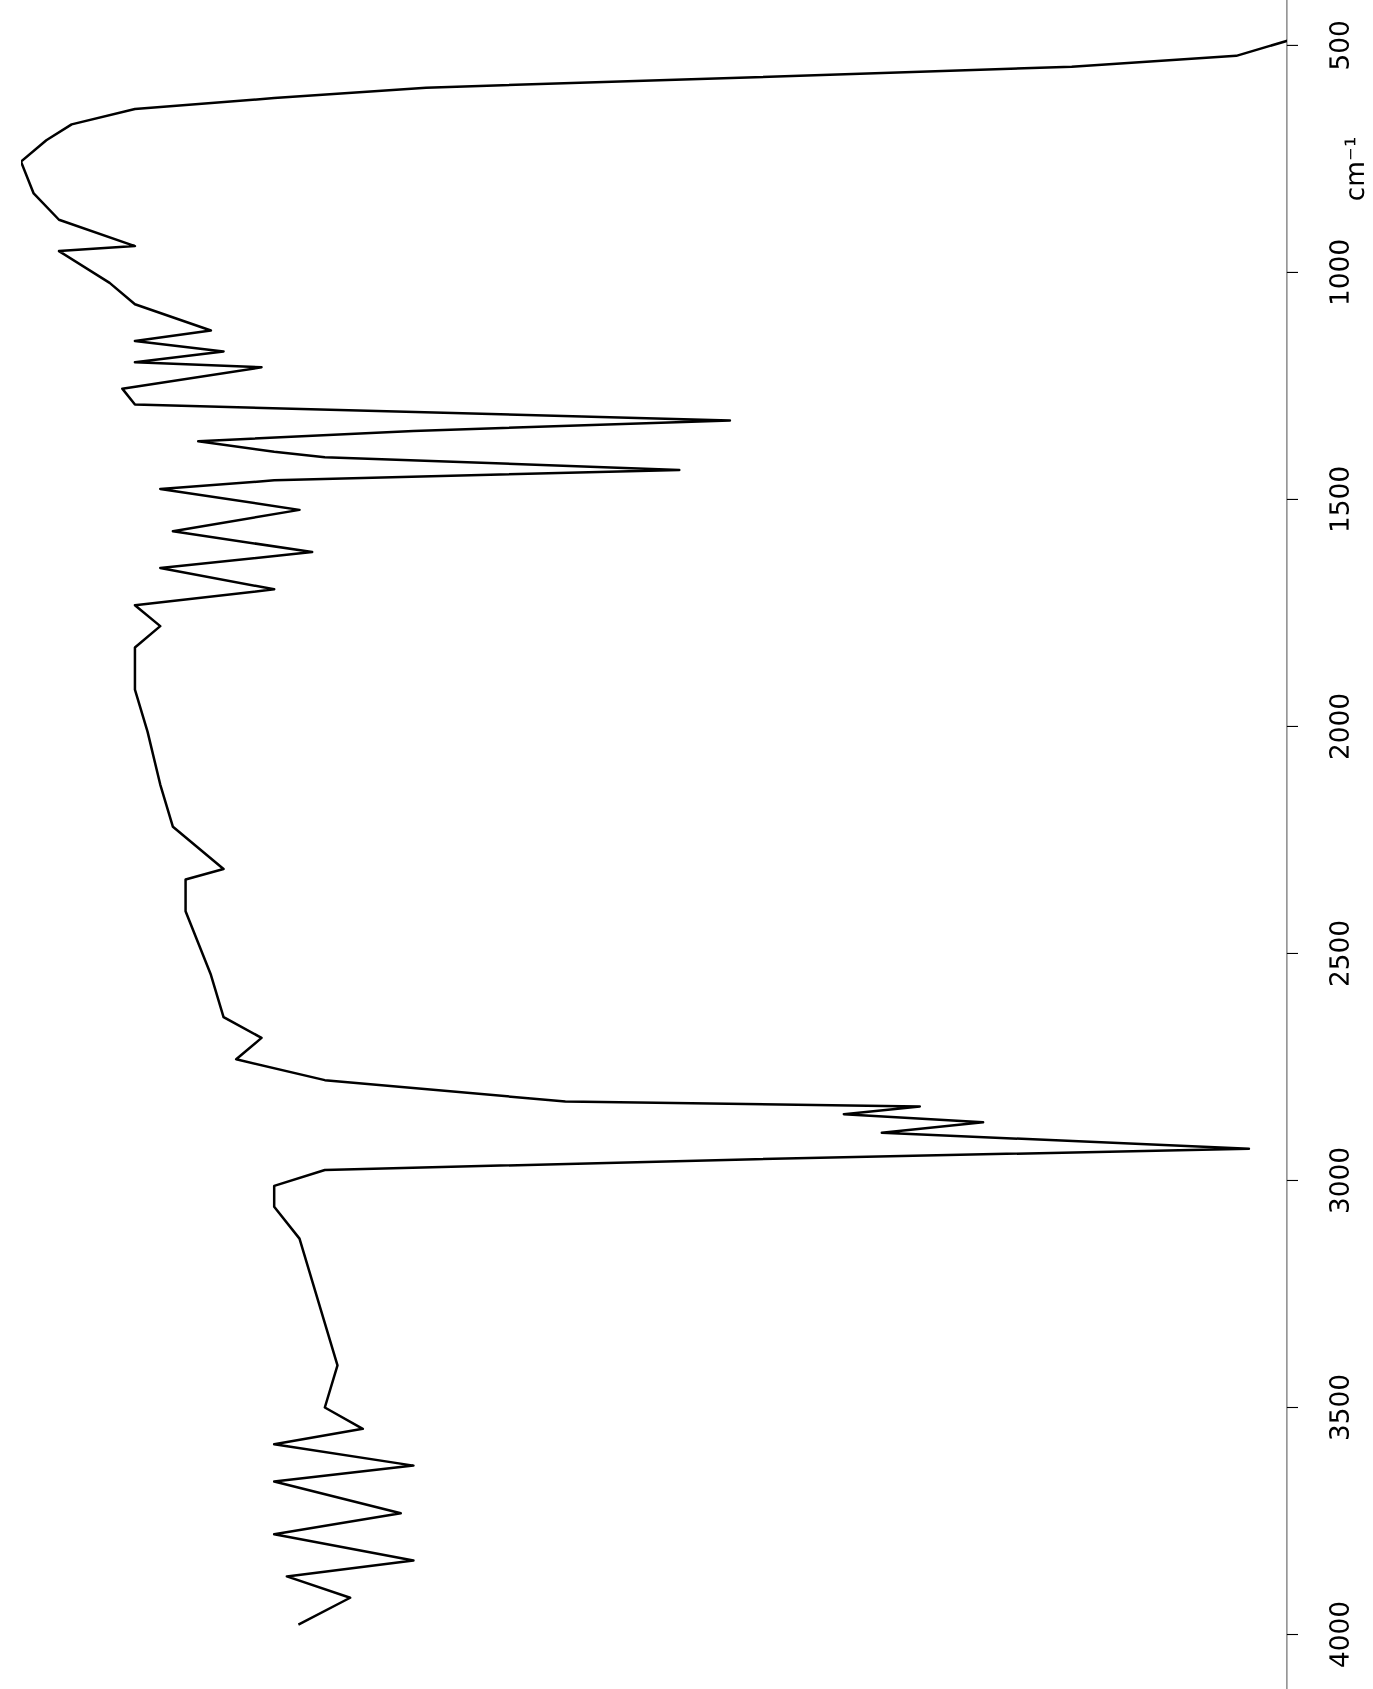 This screenshot has height=1689, width=1373. Describe the element at coordinates (1339, 726) in the screenshot. I see `y-tick-label: 2000` at that location.